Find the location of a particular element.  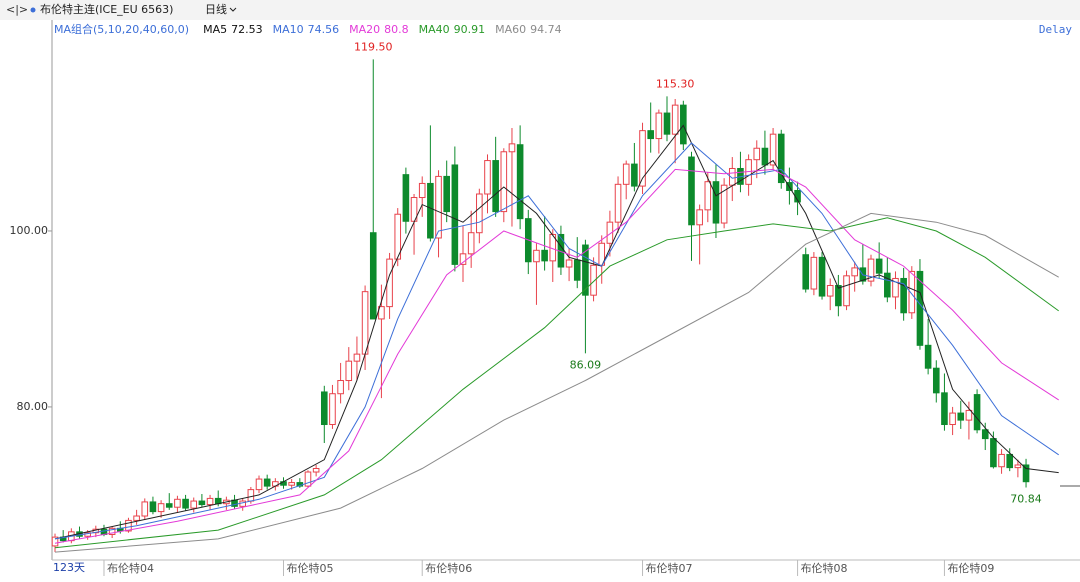

x-tick-label: 布伦特08 is located at coordinates (824, 568).